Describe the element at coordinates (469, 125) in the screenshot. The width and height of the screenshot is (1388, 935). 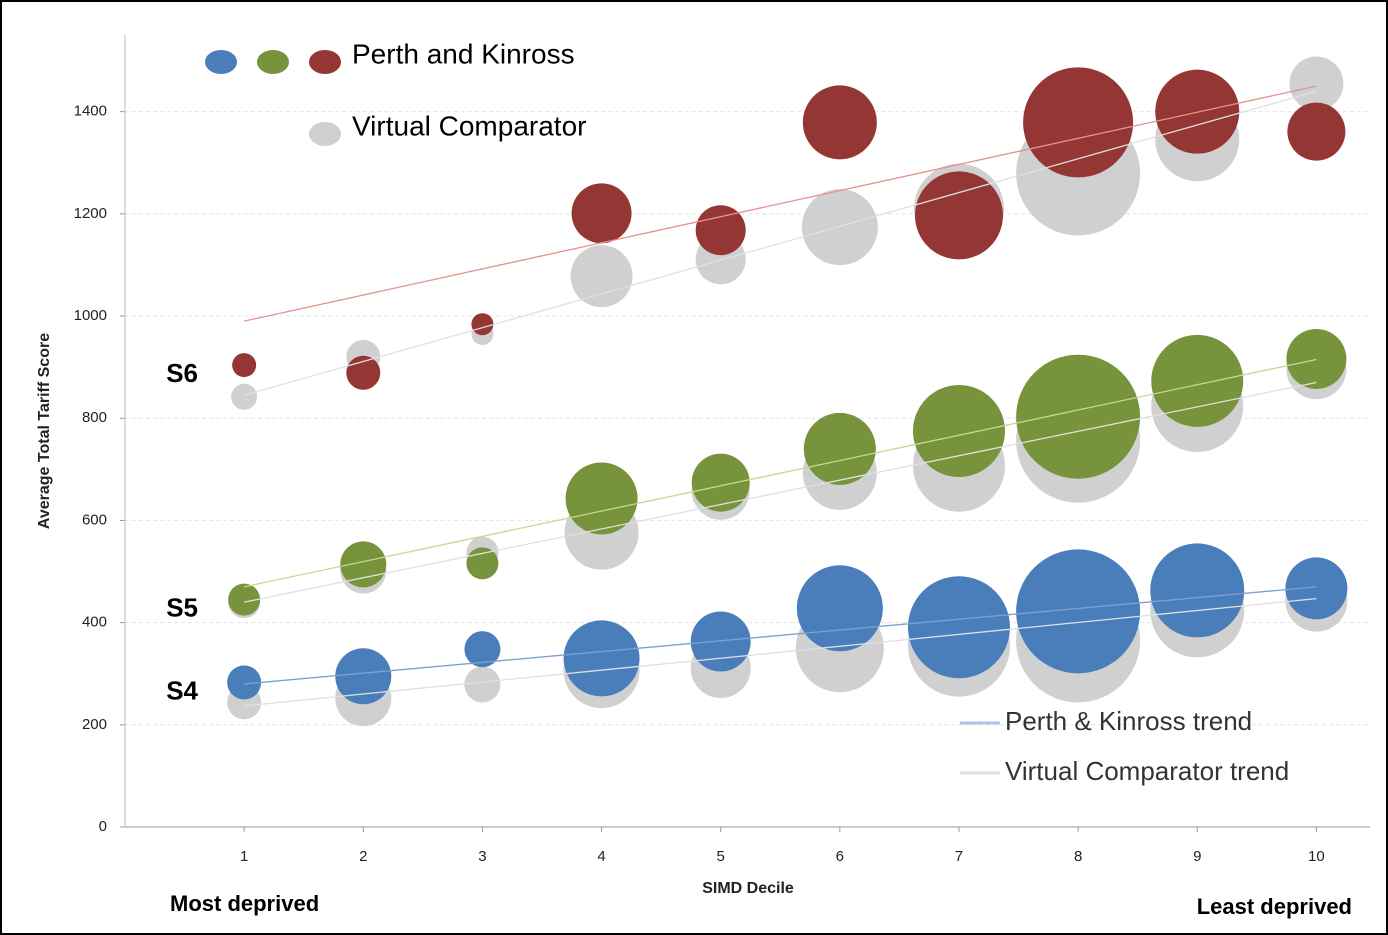
I see `legend-label: Virtual Comparator` at that location.